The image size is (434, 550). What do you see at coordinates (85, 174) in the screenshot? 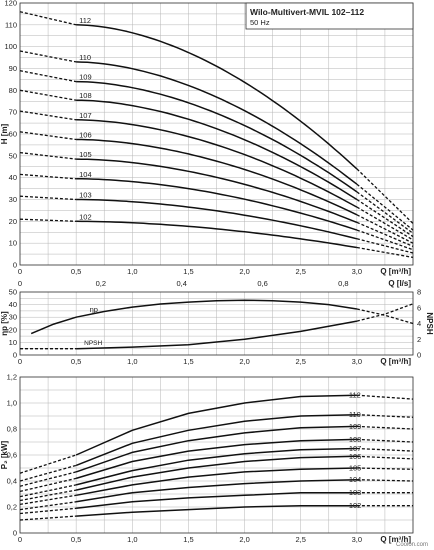
I see `h-curve-label: 104` at bounding box center [85, 174].